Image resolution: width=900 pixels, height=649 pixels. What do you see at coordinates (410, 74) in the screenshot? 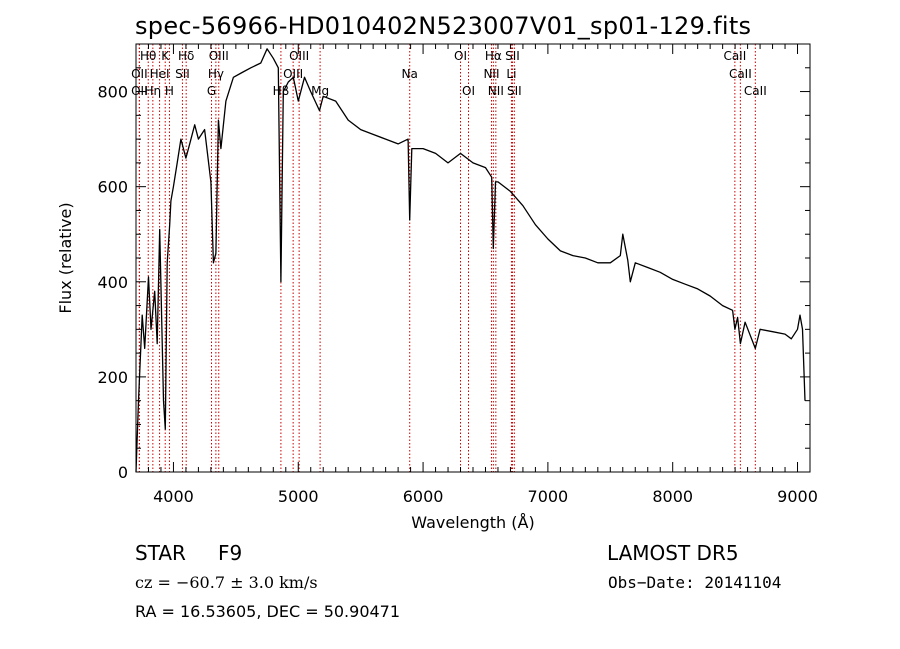
I see `spectral-line-label: Na` at bounding box center [410, 74].